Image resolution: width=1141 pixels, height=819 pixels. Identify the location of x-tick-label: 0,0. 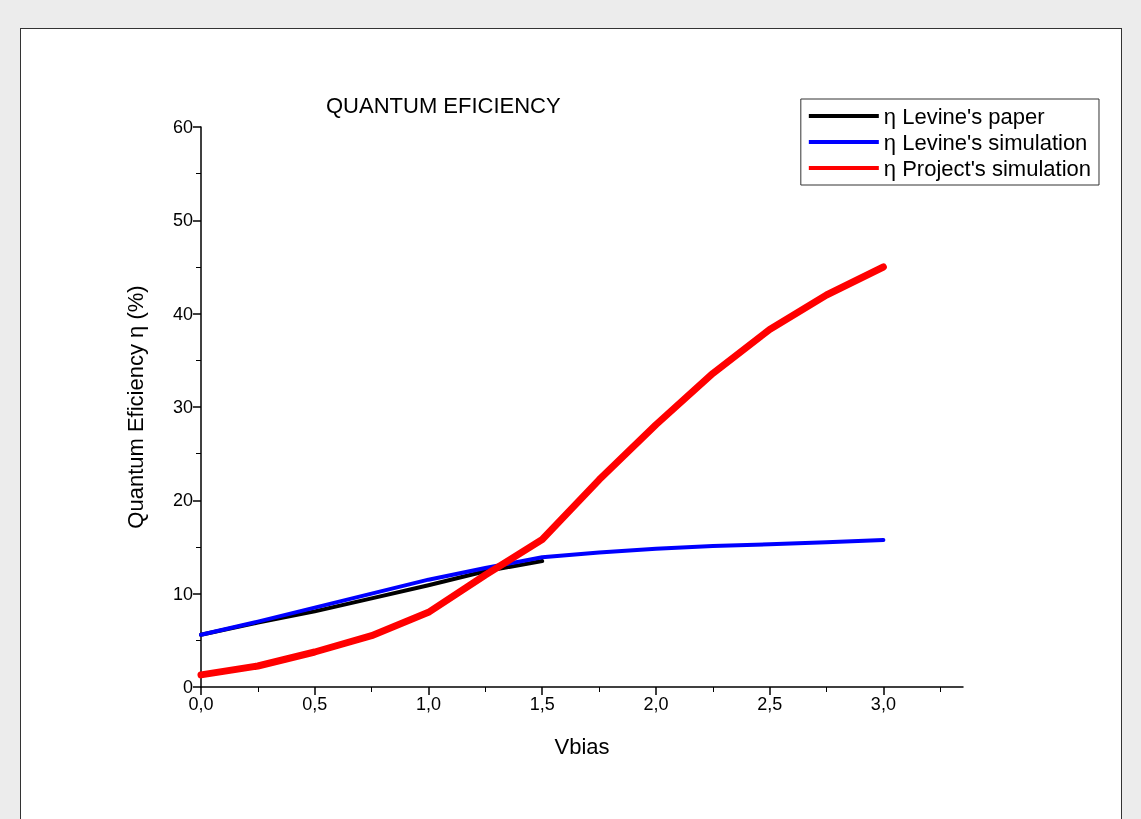
(201, 704).